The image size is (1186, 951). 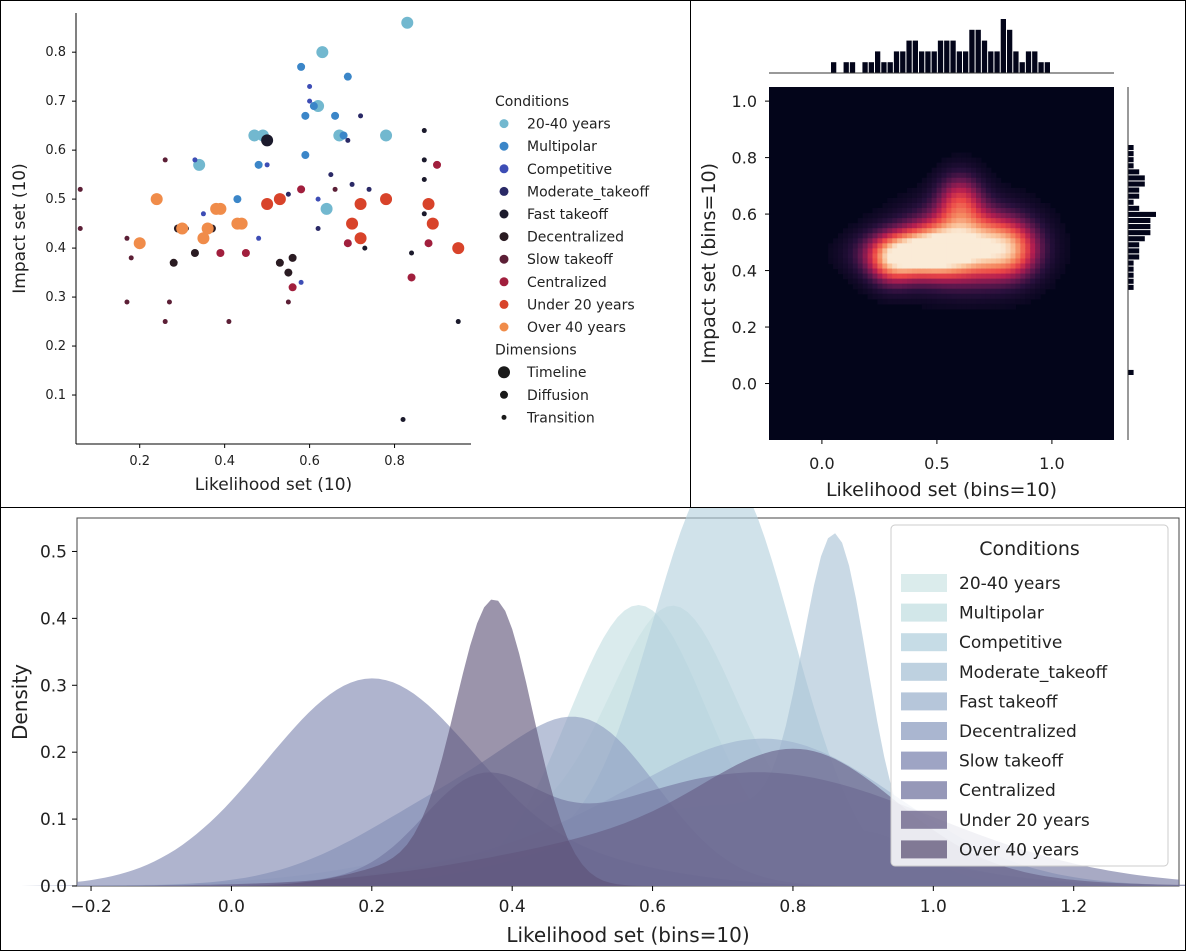 What do you see at coordinates (941, 490) in the screenshot?
I see `x-axis-label: Likelihood set (bins=10)` at bounding box center [941, 490].